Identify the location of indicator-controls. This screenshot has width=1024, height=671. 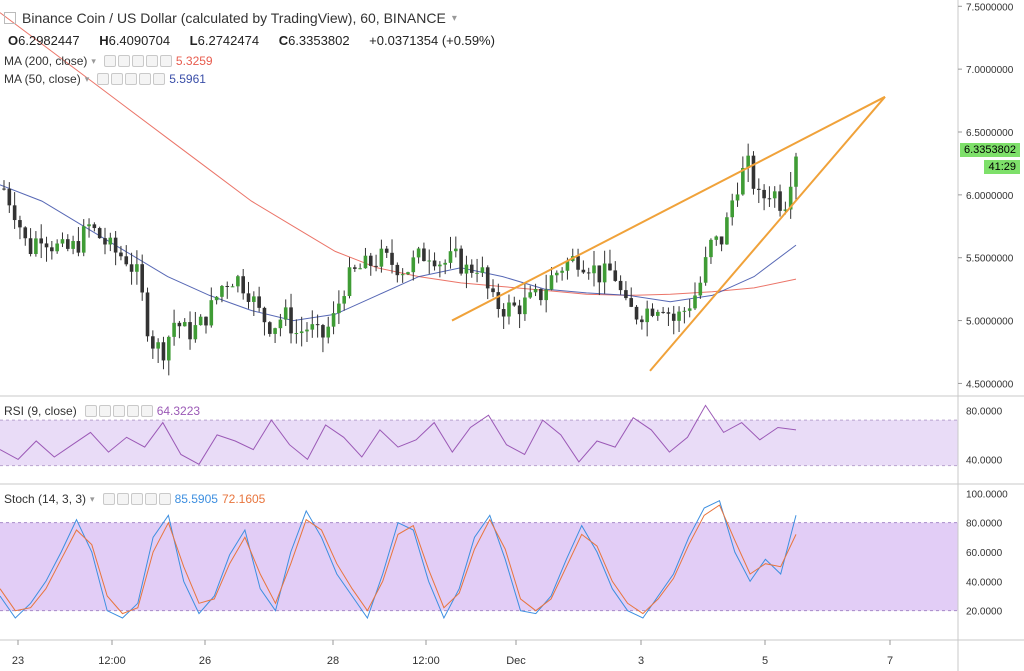
(118, 411).